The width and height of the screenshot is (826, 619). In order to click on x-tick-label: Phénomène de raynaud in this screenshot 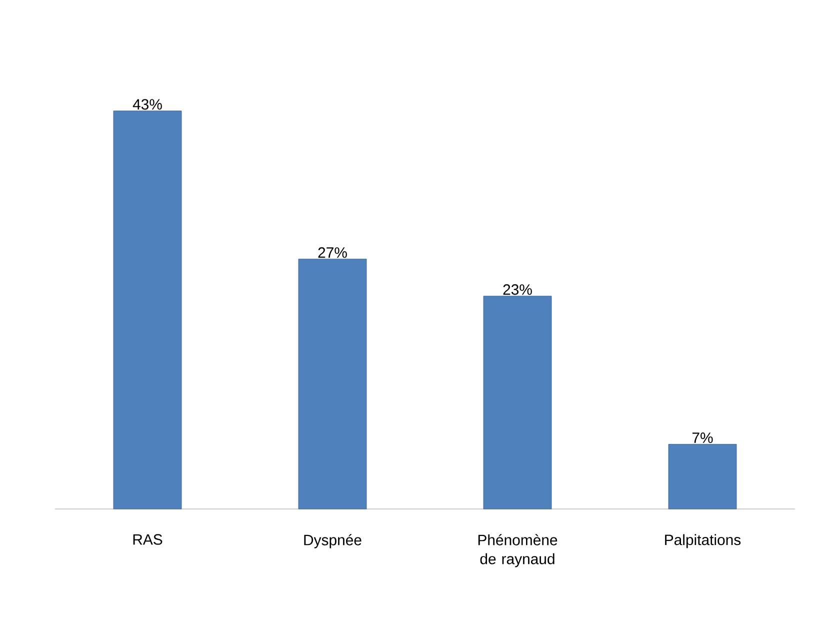, I will do `click(518, 551)`.